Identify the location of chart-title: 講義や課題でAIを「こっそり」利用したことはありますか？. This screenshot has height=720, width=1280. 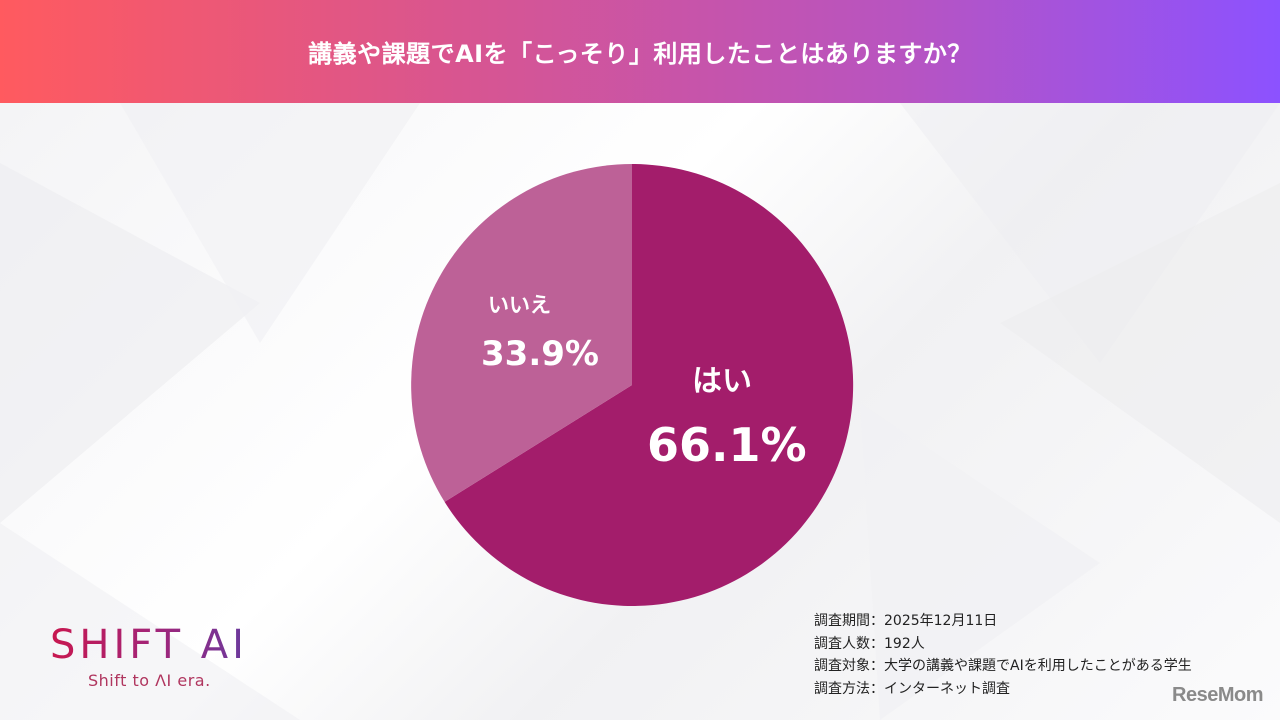
(640, 54).